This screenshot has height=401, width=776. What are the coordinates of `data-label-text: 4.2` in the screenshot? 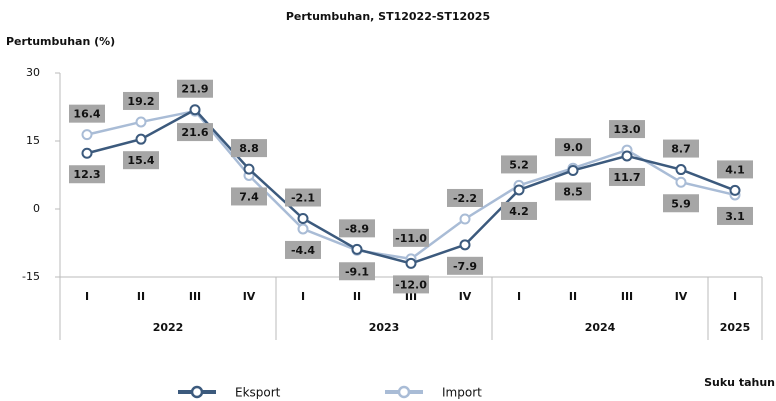 It's located at (519, 211).